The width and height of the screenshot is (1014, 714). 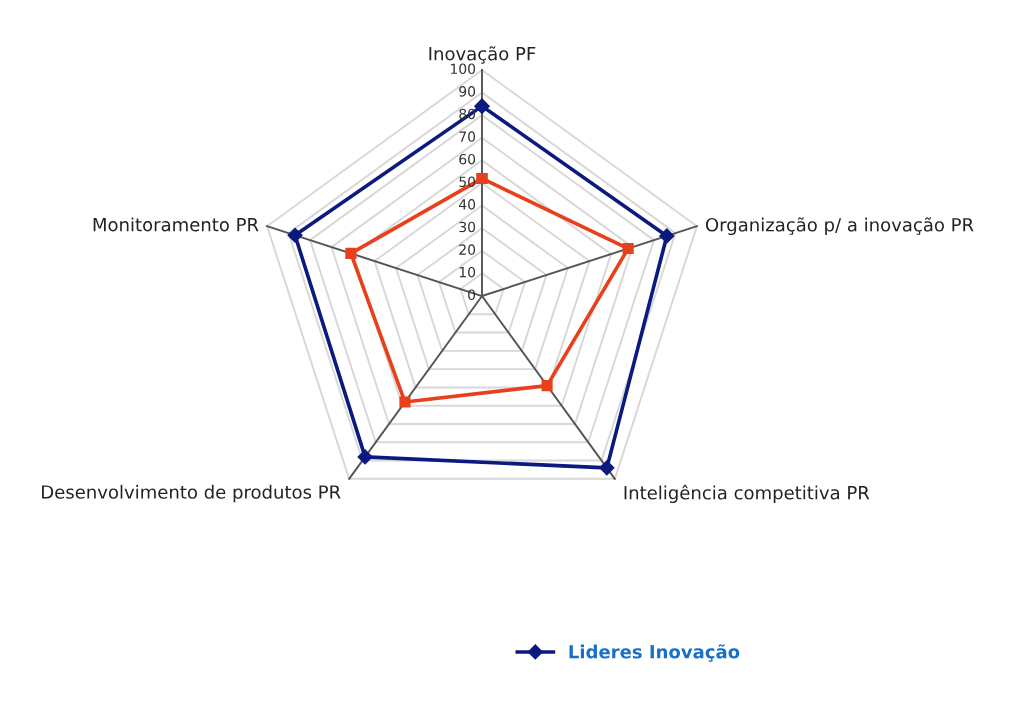 What do you see at coordinates (482, 55) in the screenshot?
I see `spoke-label: Inovação PF` at bounding box center [482, 55].